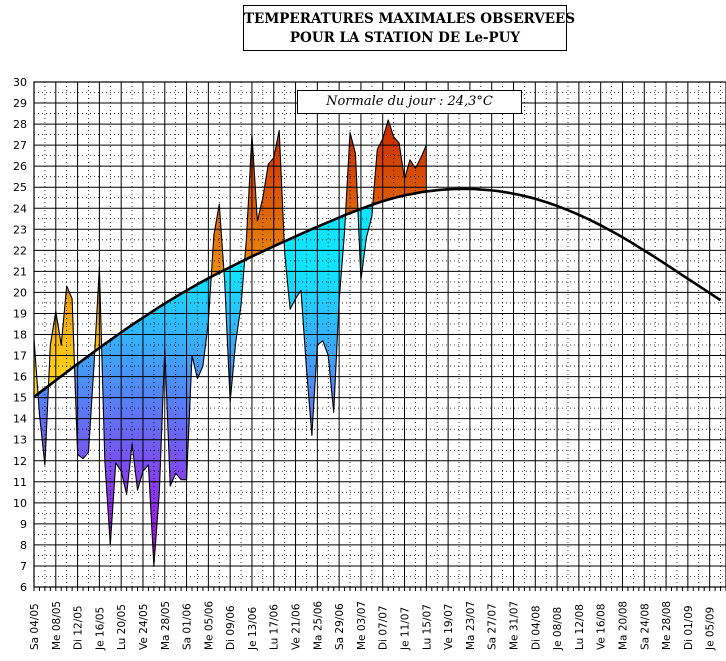 This screenshot has height=661, width=726. Describe the element at coordinates (340, 626) in the screenshot. I see `x-tick-label: Sa 29/06` at that location.